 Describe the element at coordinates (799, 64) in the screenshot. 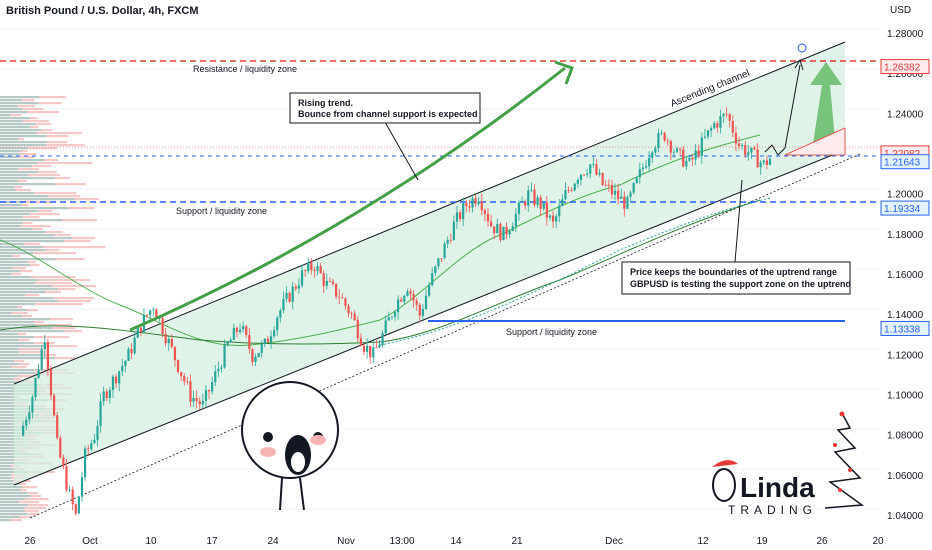

I see `projection-arrowhead` at that location.